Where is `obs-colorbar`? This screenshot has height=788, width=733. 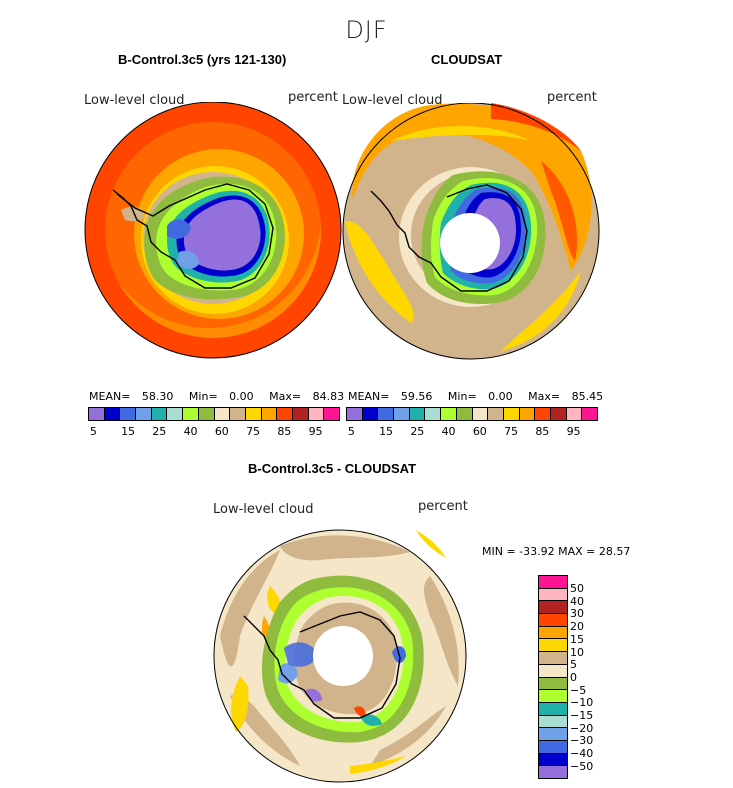 obs-colorbar is located at coordinates (472, 414).